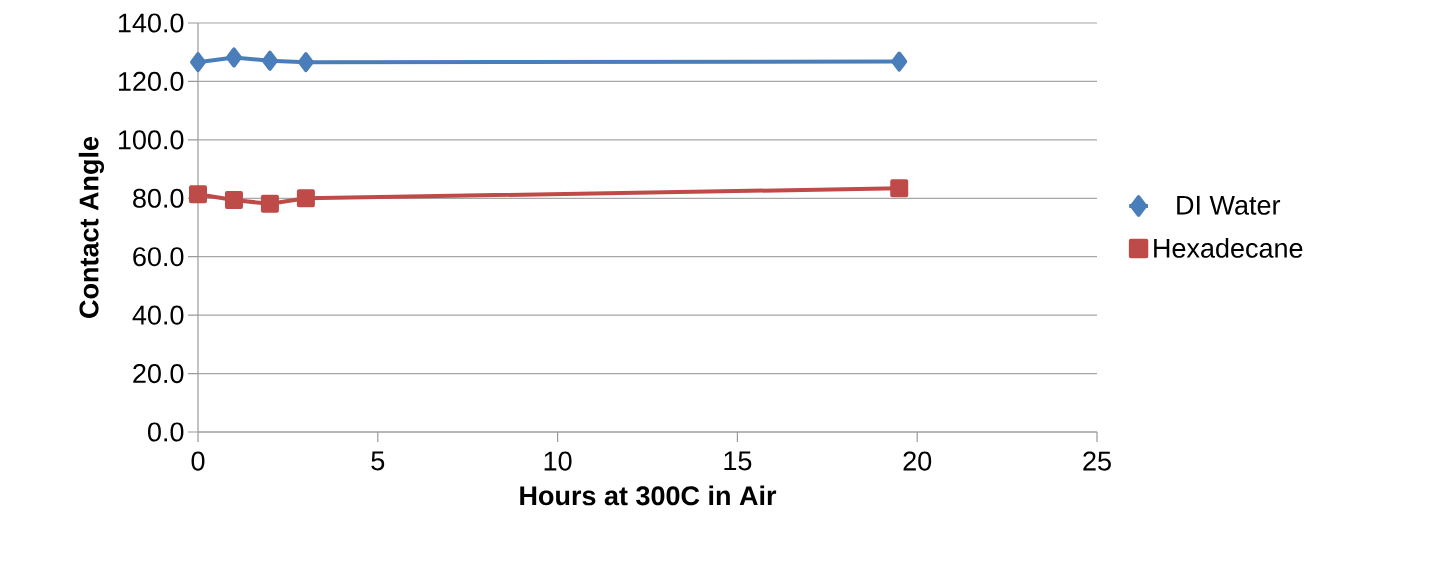  Describe the element at coordinates (917, 461) in the screenshot. I see `x-tick-label: 20` at that location.